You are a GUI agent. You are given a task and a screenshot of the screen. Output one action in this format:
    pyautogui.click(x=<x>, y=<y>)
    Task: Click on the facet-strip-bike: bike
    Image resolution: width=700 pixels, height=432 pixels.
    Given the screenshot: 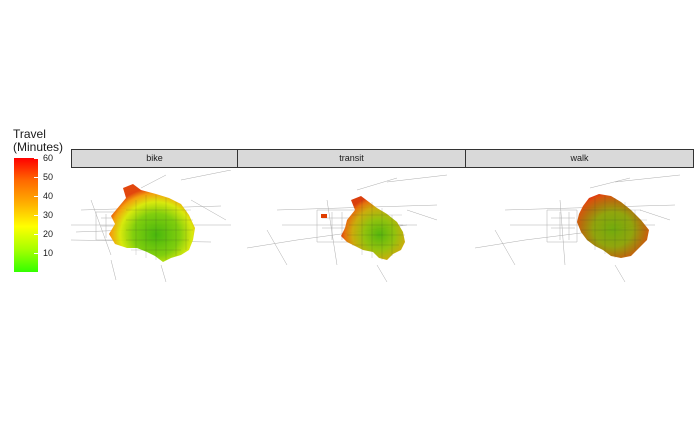 What is the action you would take?
    pyautogui.click(x=154, y=158)
    